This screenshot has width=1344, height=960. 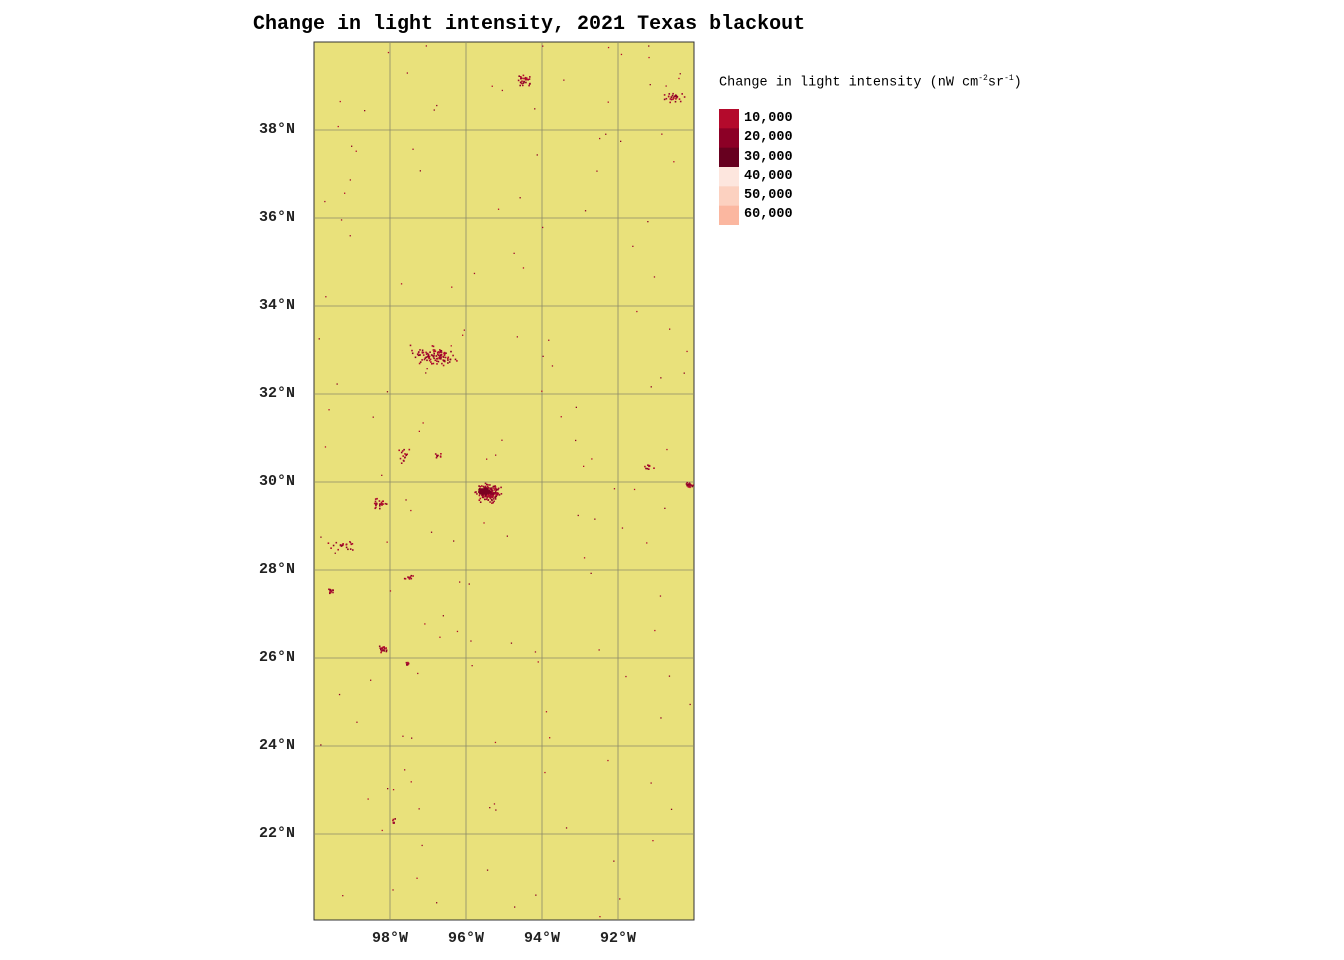 What do you see at coordinates (277, 305) in the screenshot?
I see `lat-label-34: 34°N` at bounding box center [277, 305].